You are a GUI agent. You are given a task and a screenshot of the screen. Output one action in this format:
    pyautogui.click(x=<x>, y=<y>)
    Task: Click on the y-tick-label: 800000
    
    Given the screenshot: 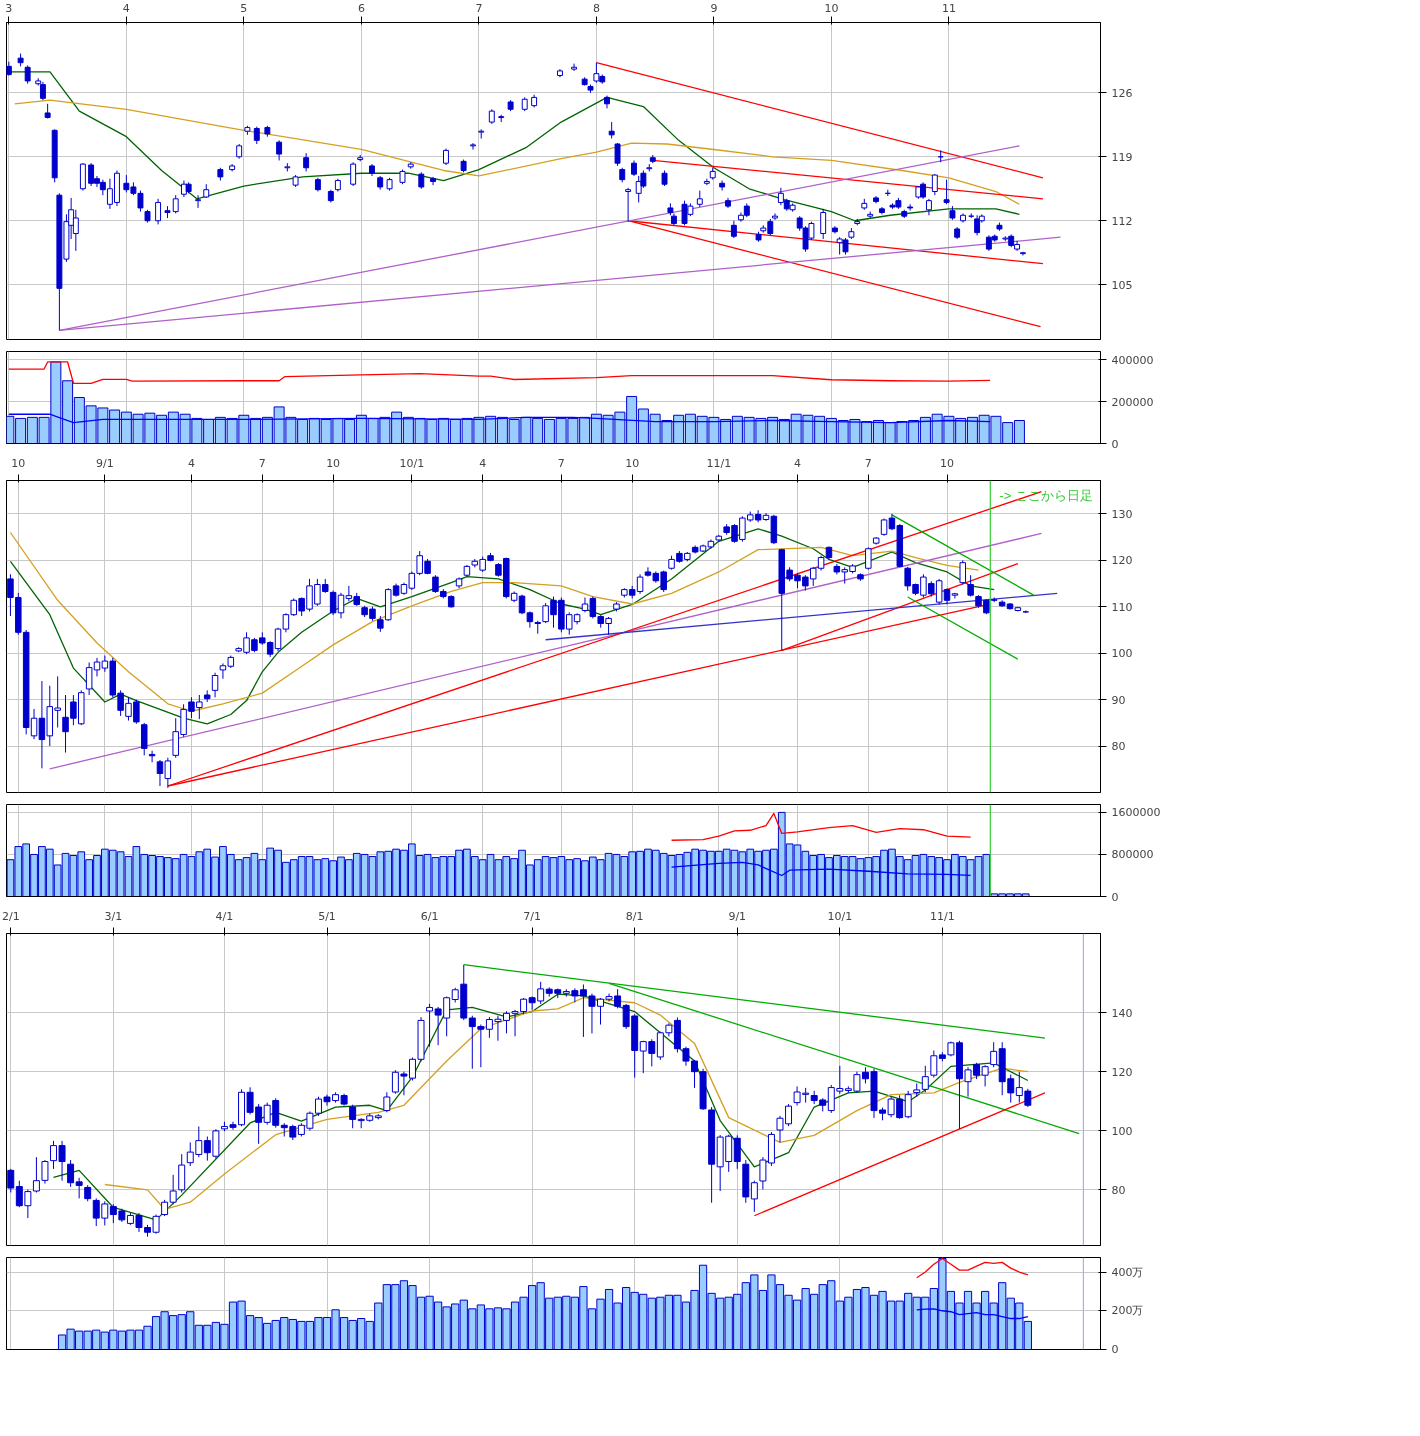 What is the action you would take?
    pyautogui.click(x=1132, y=855)
    